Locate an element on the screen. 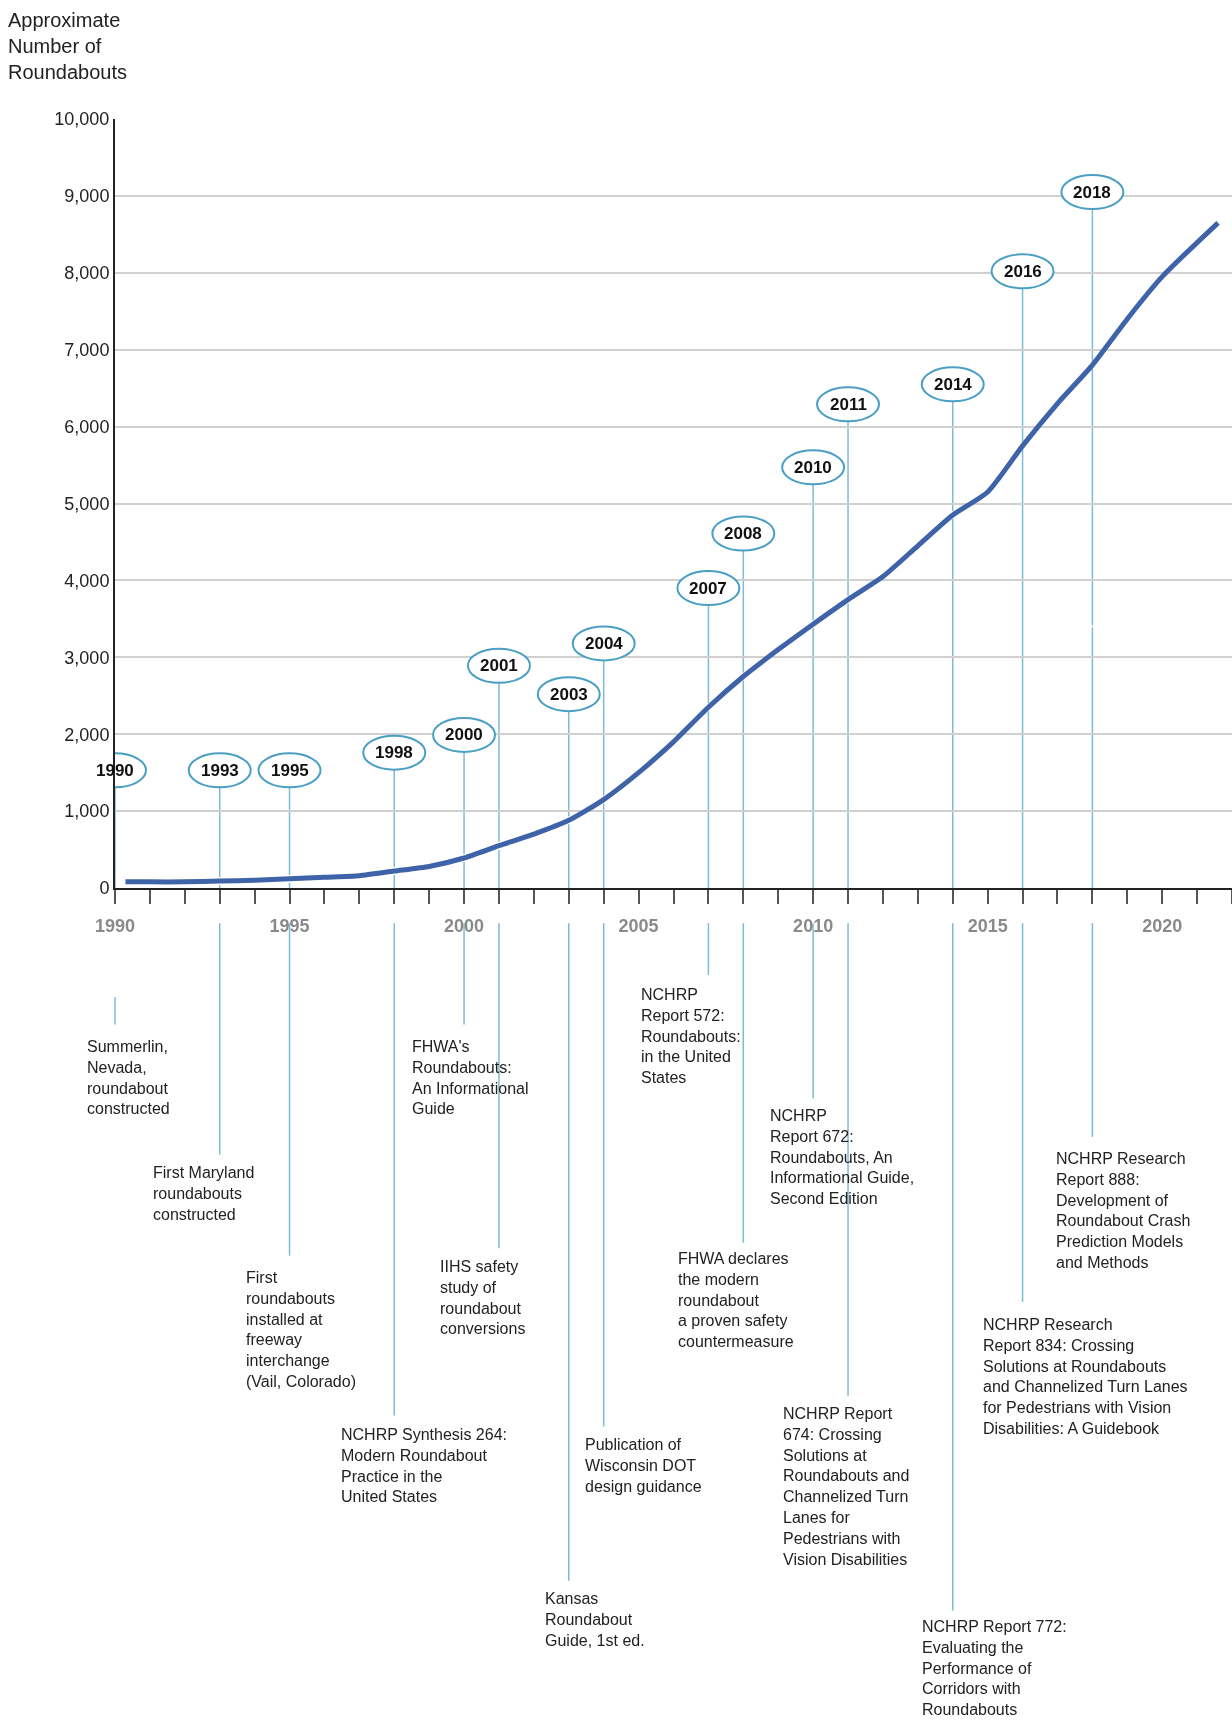 The image size is (1232, 1727). y-tick-label: 8,000 is located at coordinates (87, 273).